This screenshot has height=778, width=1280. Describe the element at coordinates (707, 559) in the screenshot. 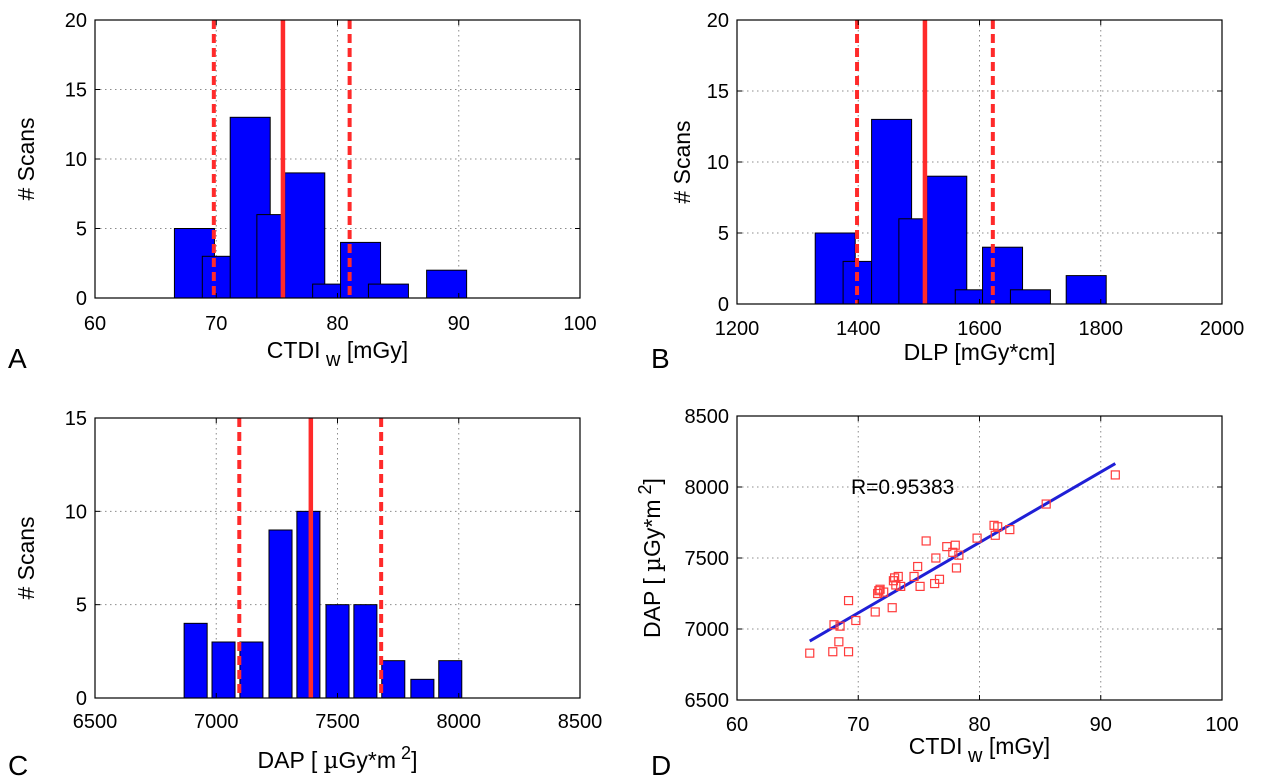

I see `y-tick-label: 7500` at that location.